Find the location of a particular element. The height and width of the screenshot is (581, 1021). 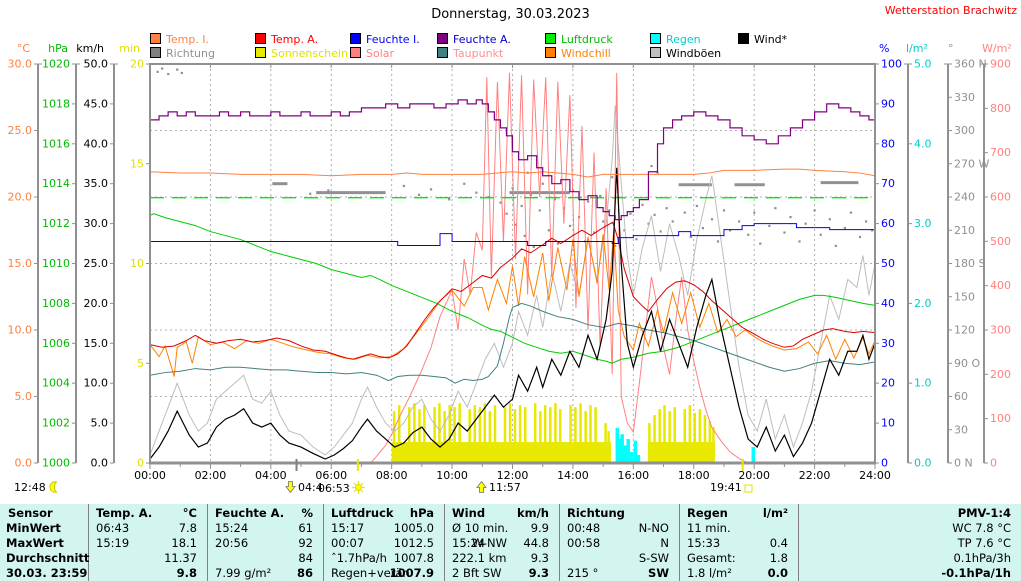

solar-swatch-icon is located at coordinates (355, 52).